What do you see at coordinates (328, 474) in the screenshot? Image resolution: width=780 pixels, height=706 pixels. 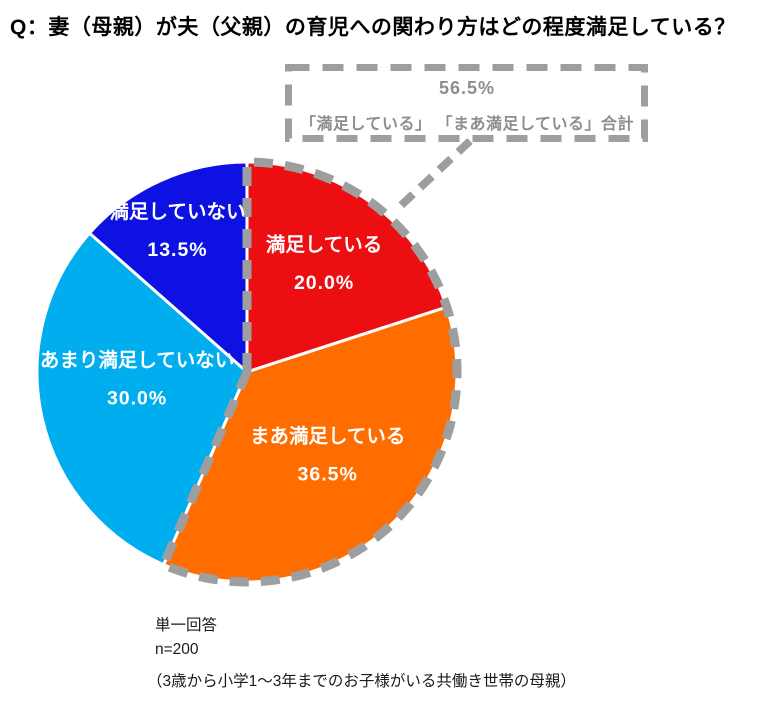 I see `slice-value-1: 36.5%` at bounding box center [328, 474].